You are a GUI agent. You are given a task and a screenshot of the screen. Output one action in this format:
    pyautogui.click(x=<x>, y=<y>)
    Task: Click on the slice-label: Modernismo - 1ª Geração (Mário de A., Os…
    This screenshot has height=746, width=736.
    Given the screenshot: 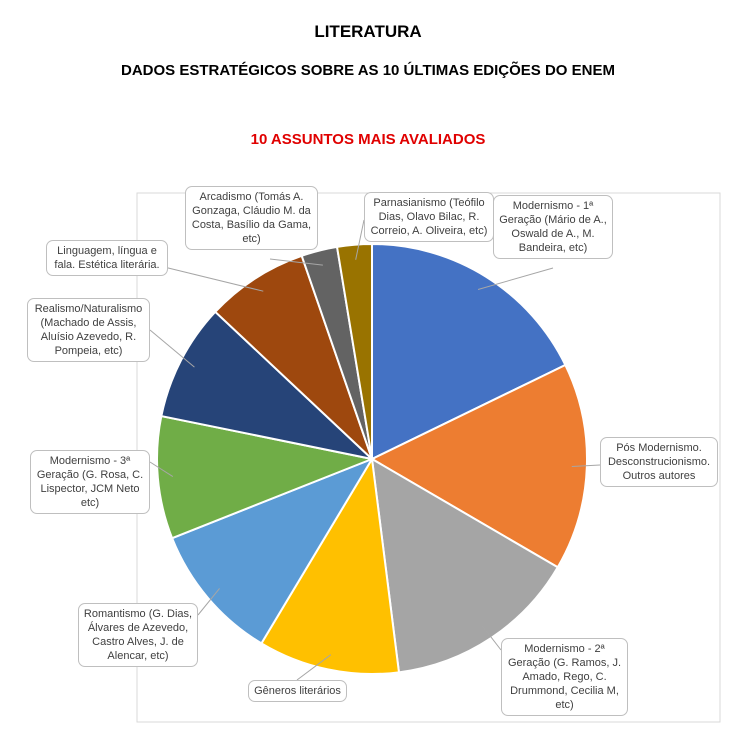 What is the action you would take?
    pyautogui.click(x=553, y=227)
    